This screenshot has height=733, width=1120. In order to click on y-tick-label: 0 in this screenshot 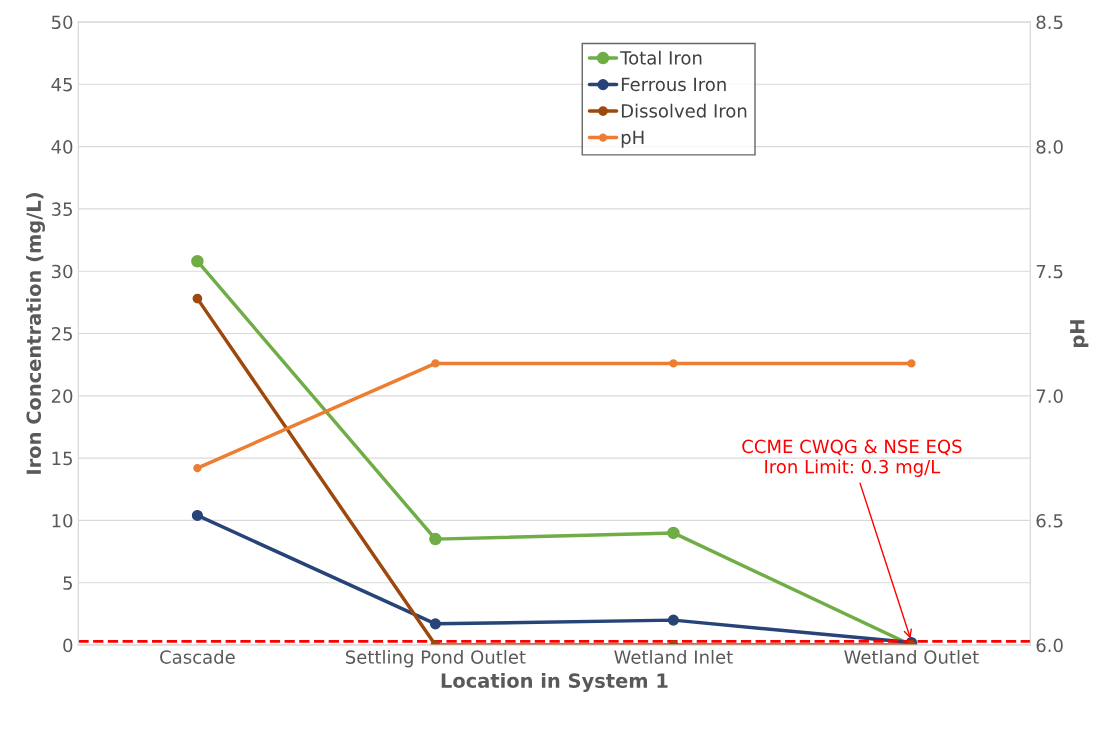, I will do `click(68, 645)`.